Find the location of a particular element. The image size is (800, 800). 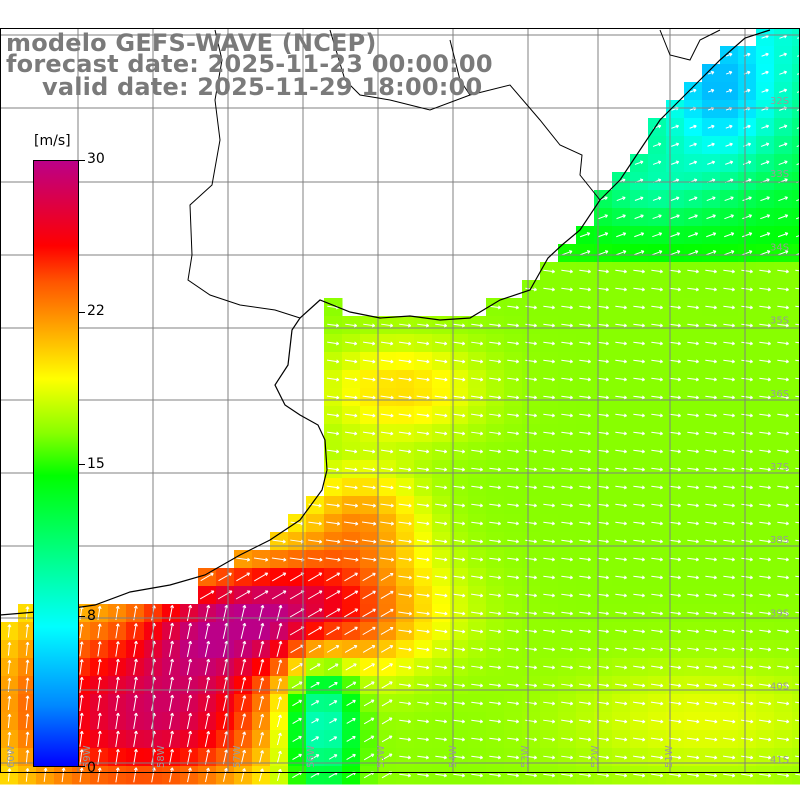

lon-label: 57W is located at coordinates (237, 756).